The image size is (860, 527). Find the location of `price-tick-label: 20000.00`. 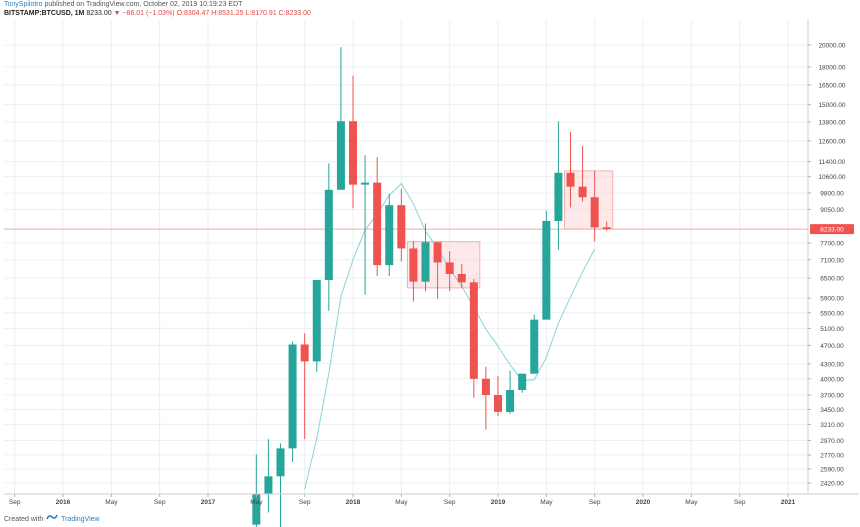

price-tick-label: 20000.00 is located at coordinates (831, 45).